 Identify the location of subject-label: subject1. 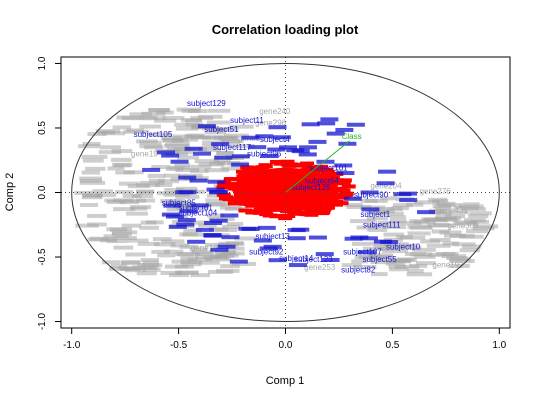
(375, 214).